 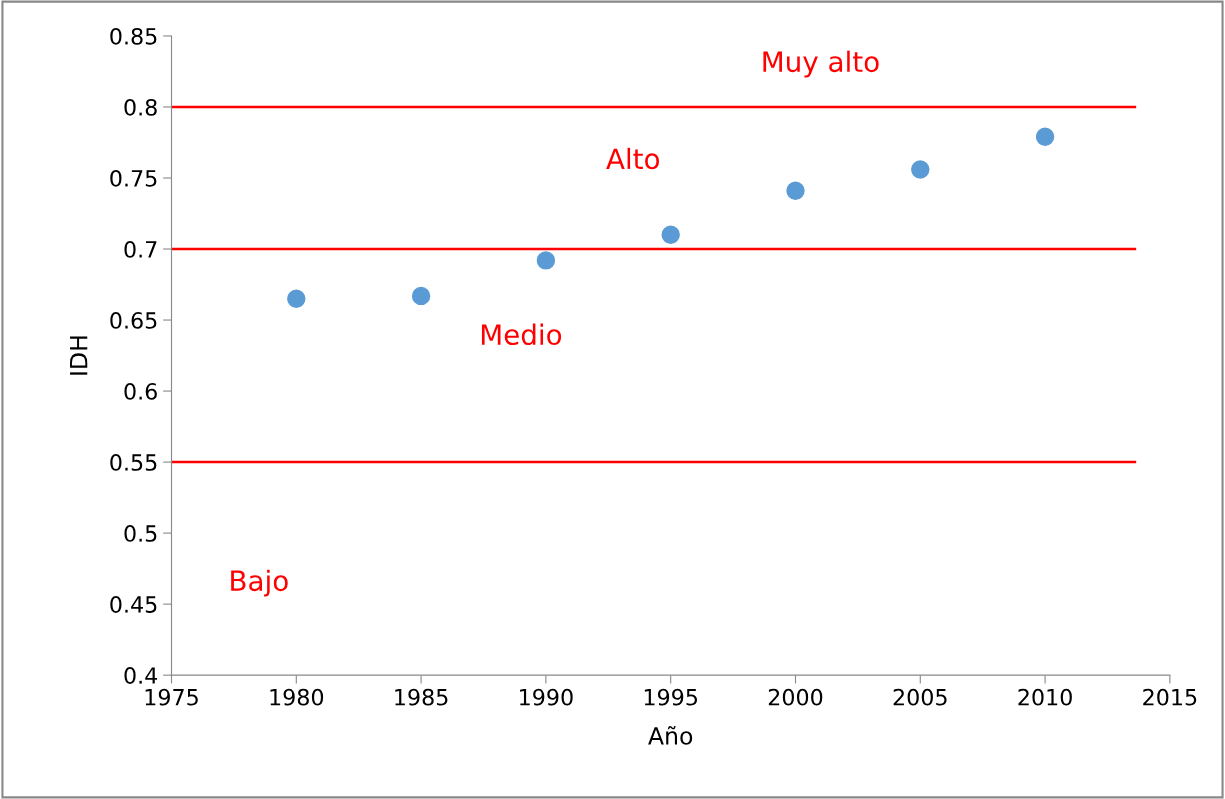 I want to click on y-tick-label: 0.5, so click(x=140, y=533).